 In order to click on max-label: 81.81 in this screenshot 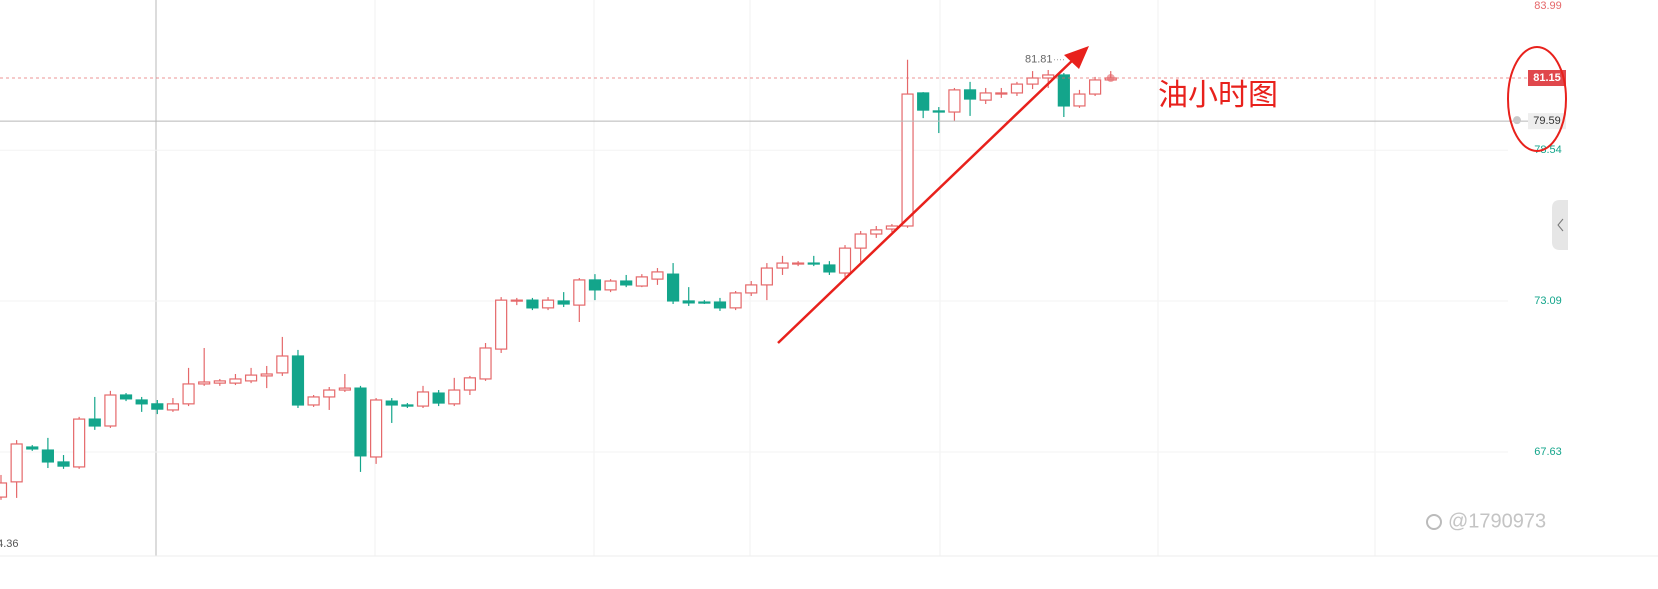, I will do `click(1039, 60)`.